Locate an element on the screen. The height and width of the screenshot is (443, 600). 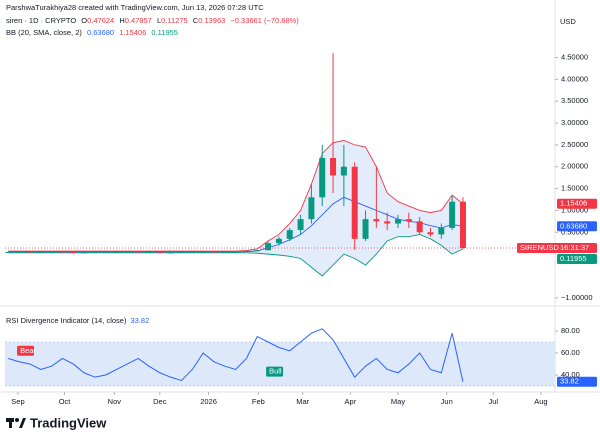
y-tick-label: 0.50000 is located at coordinates (574, 231).